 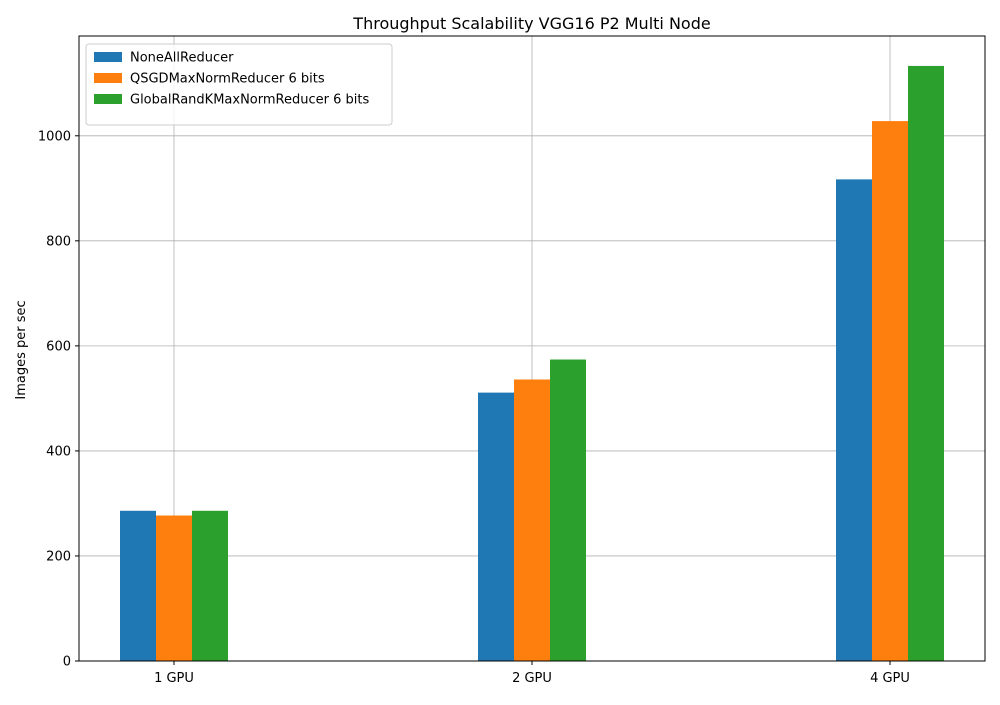 I want to click on y-tick-label: 600, so click(x=58, y=346).